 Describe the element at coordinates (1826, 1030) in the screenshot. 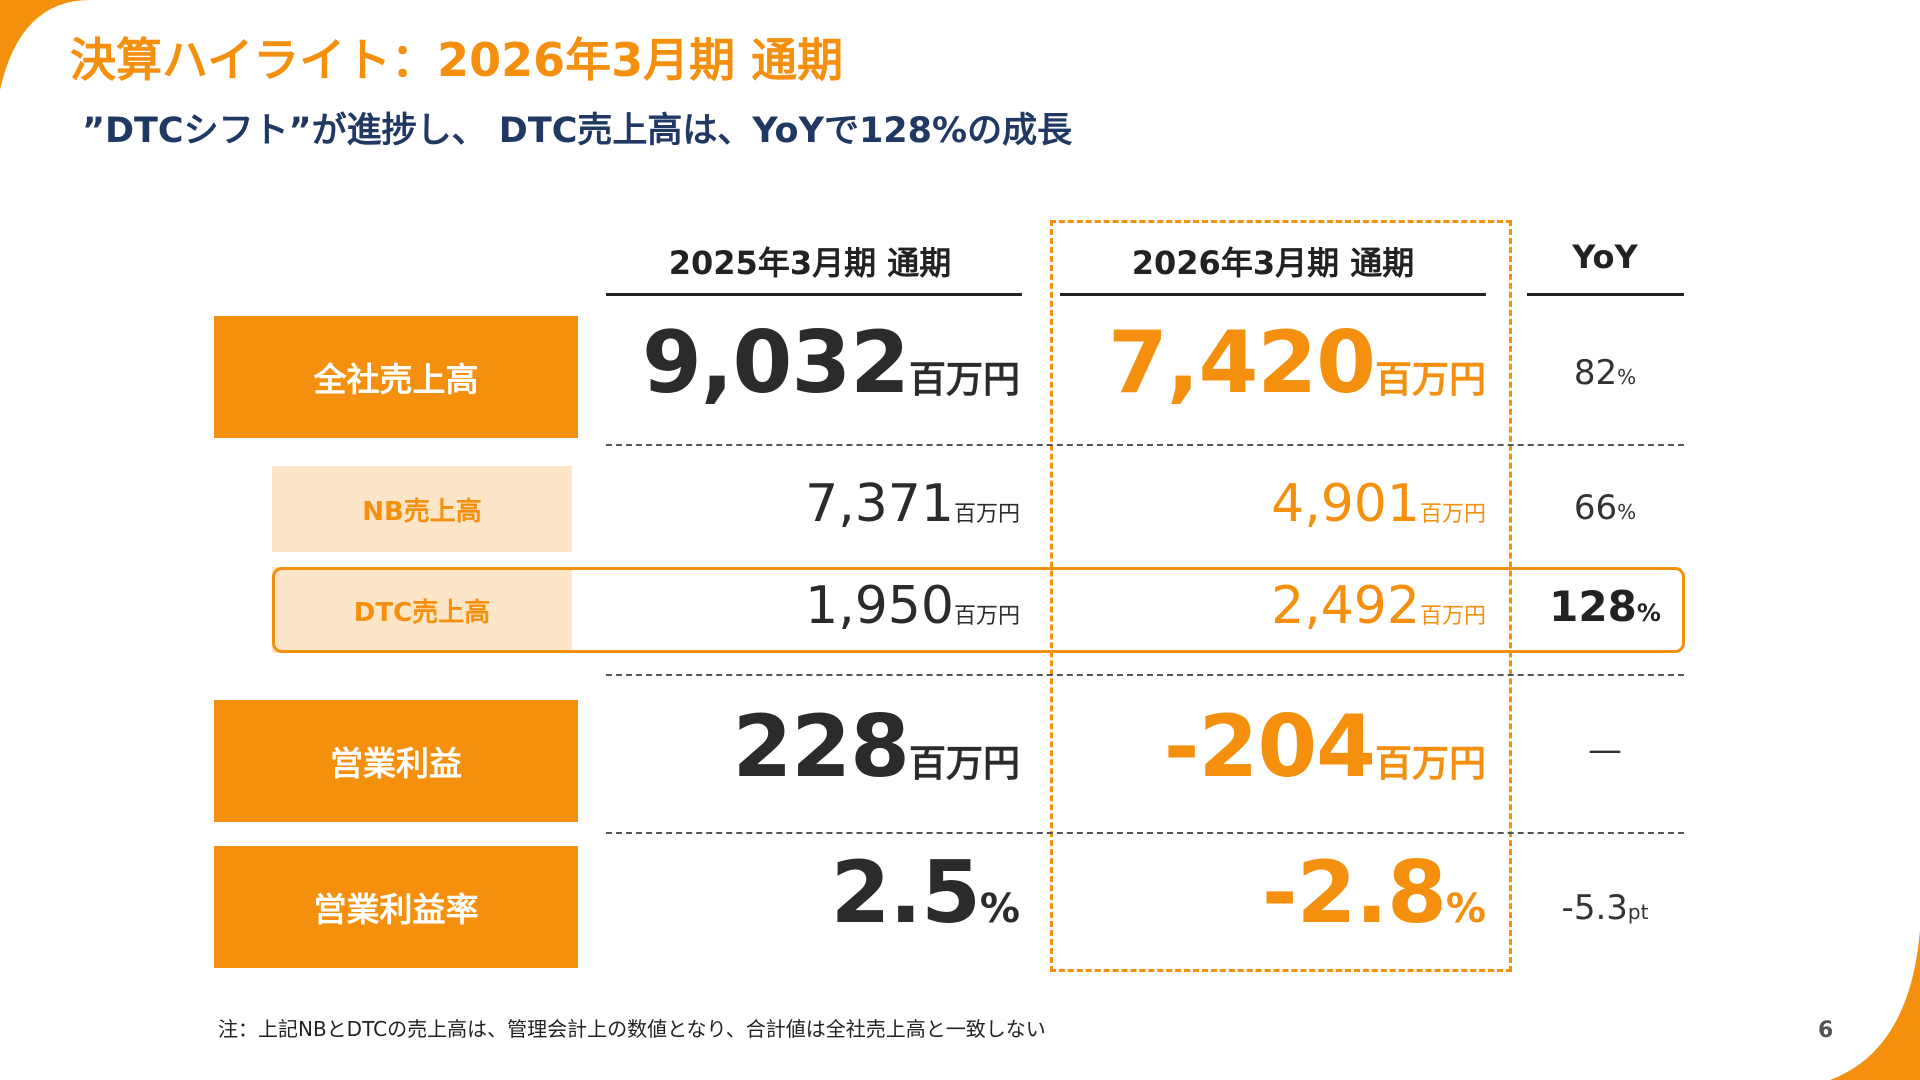

I see `page-number: 6` at that location.